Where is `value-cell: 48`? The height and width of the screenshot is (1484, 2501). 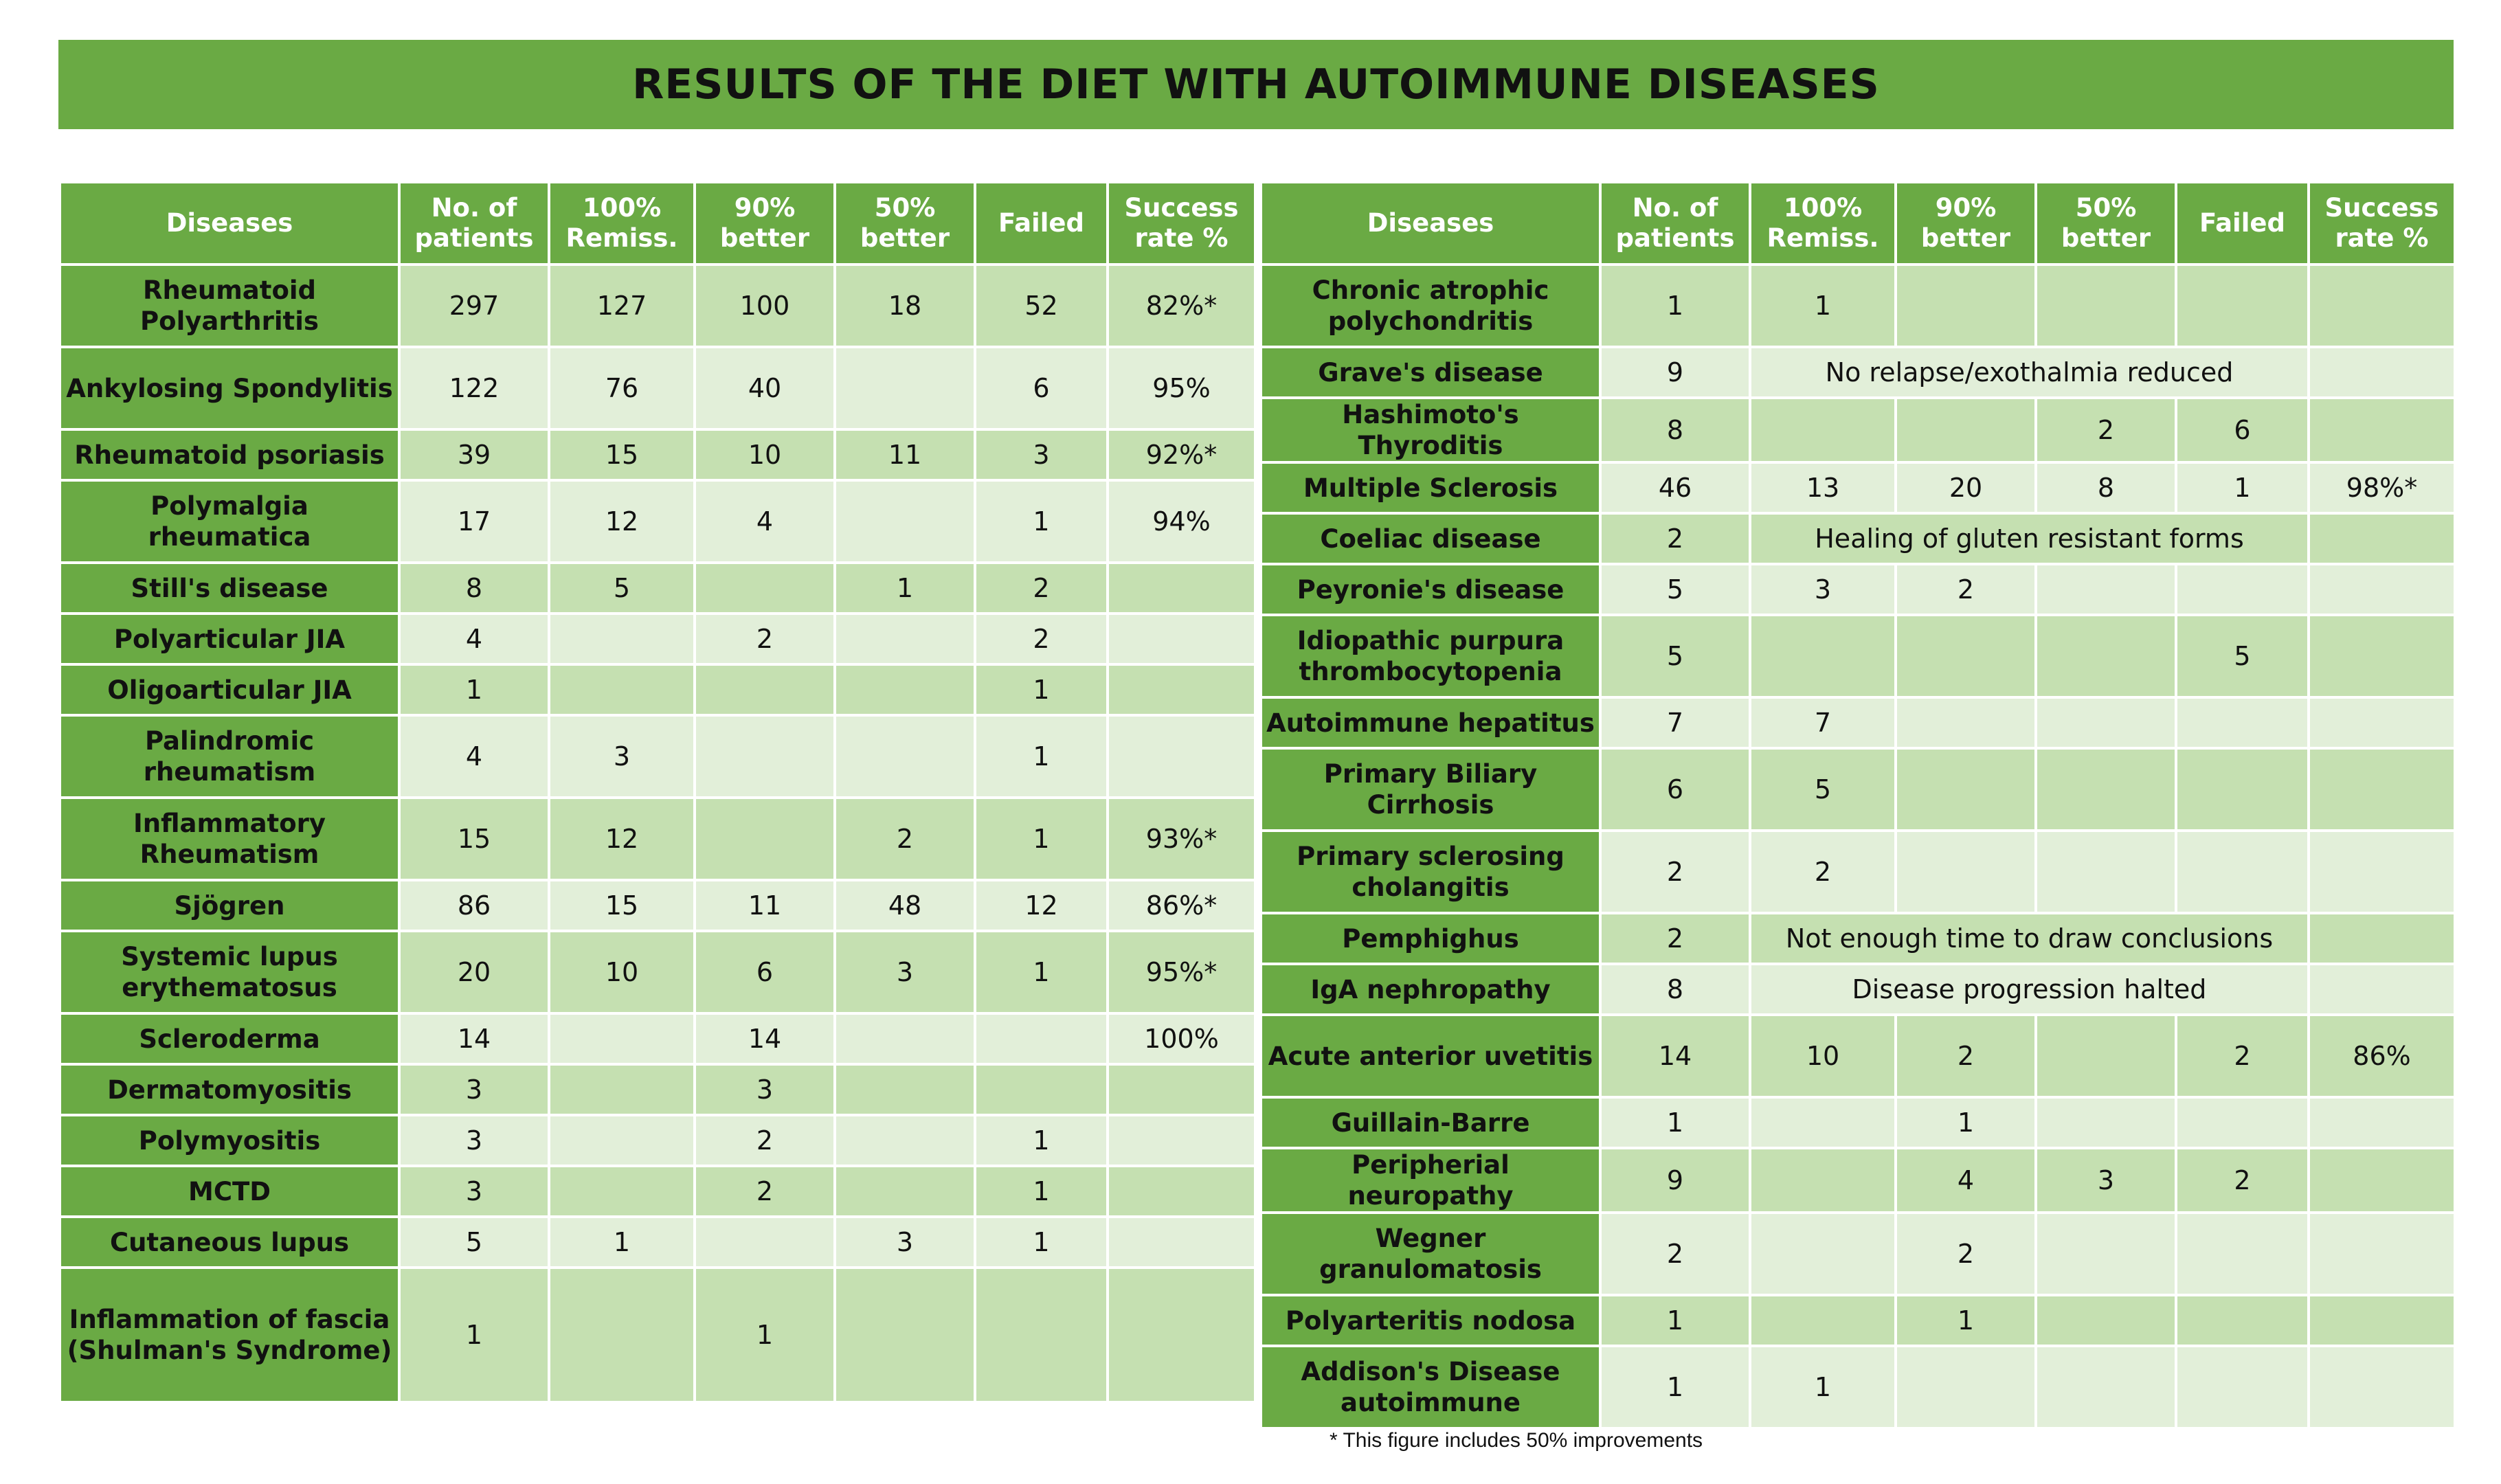 value-cell: 48 is located at coordinates (904, 906).